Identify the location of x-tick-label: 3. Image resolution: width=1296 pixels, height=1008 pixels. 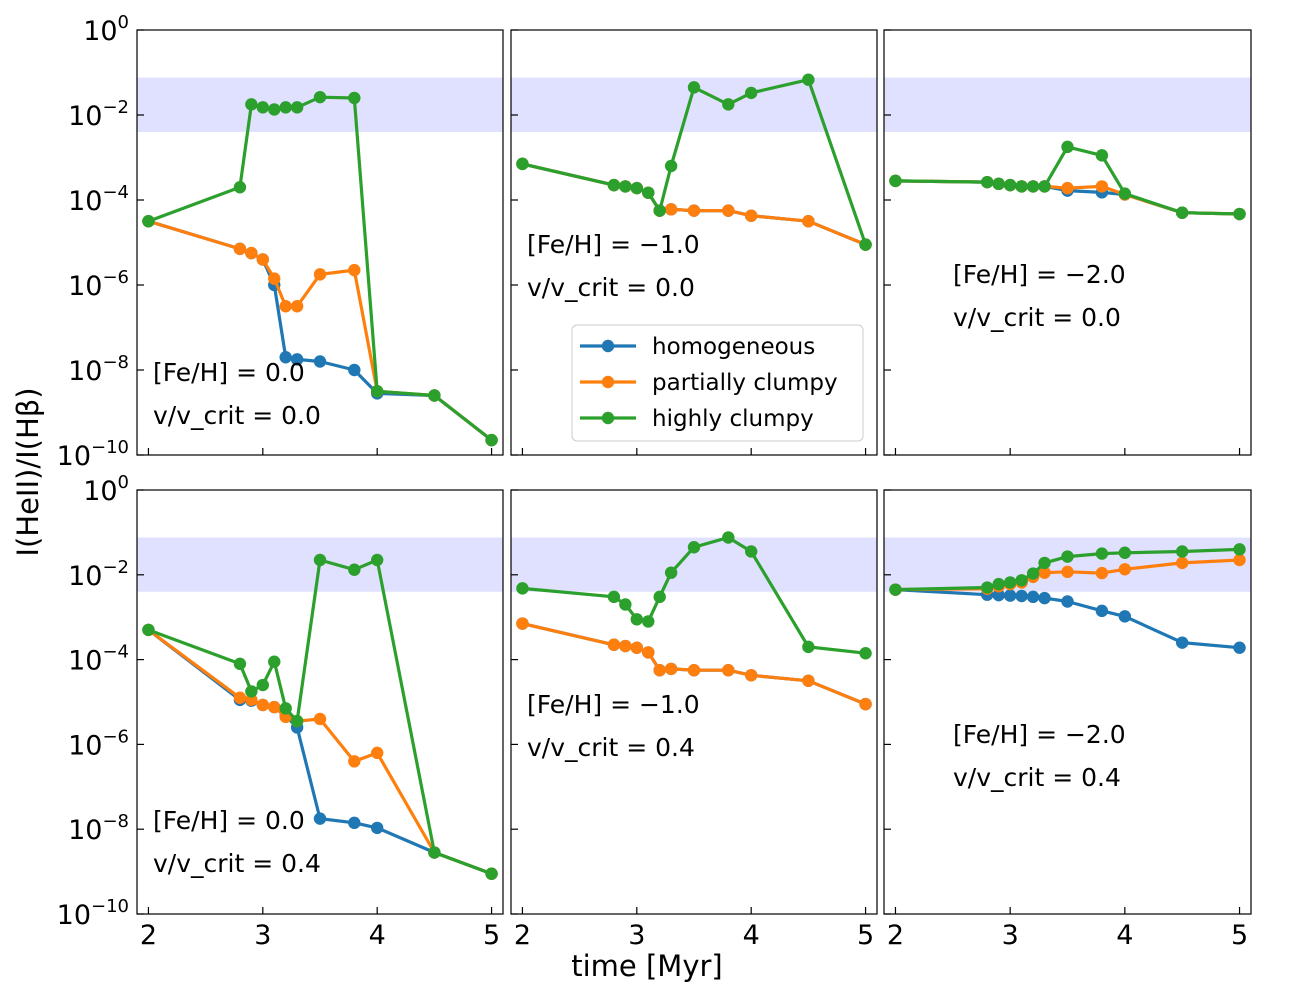
(262, 935).